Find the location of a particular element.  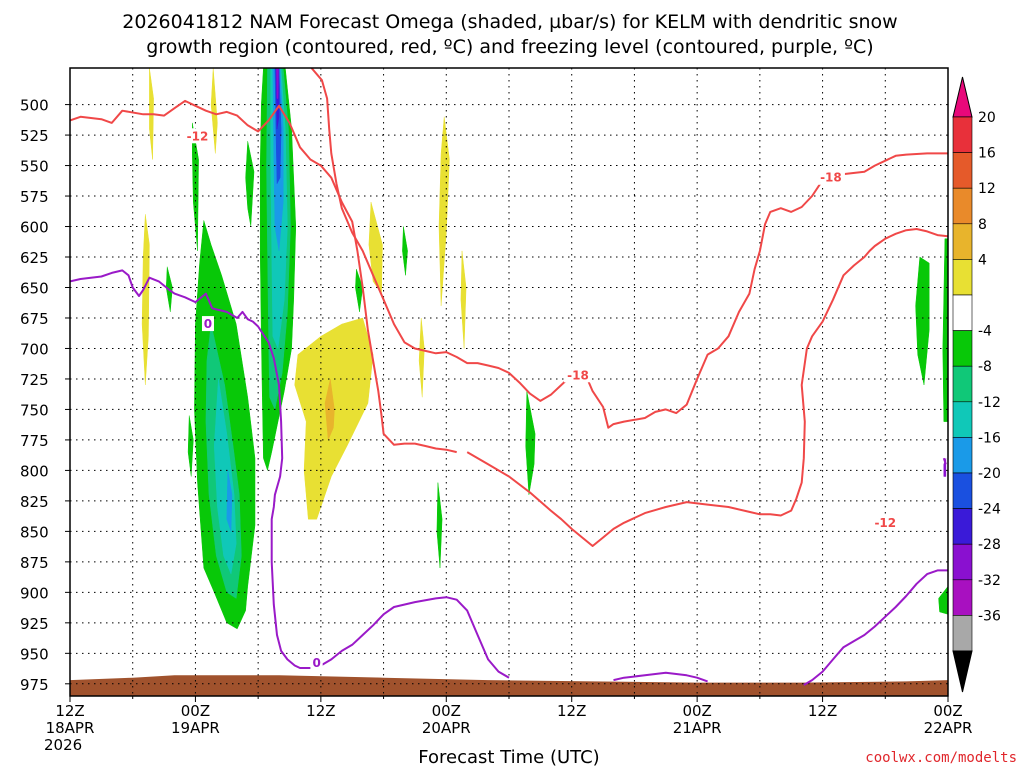

y-tick-label: 600 is located at coordinates (34, 228).